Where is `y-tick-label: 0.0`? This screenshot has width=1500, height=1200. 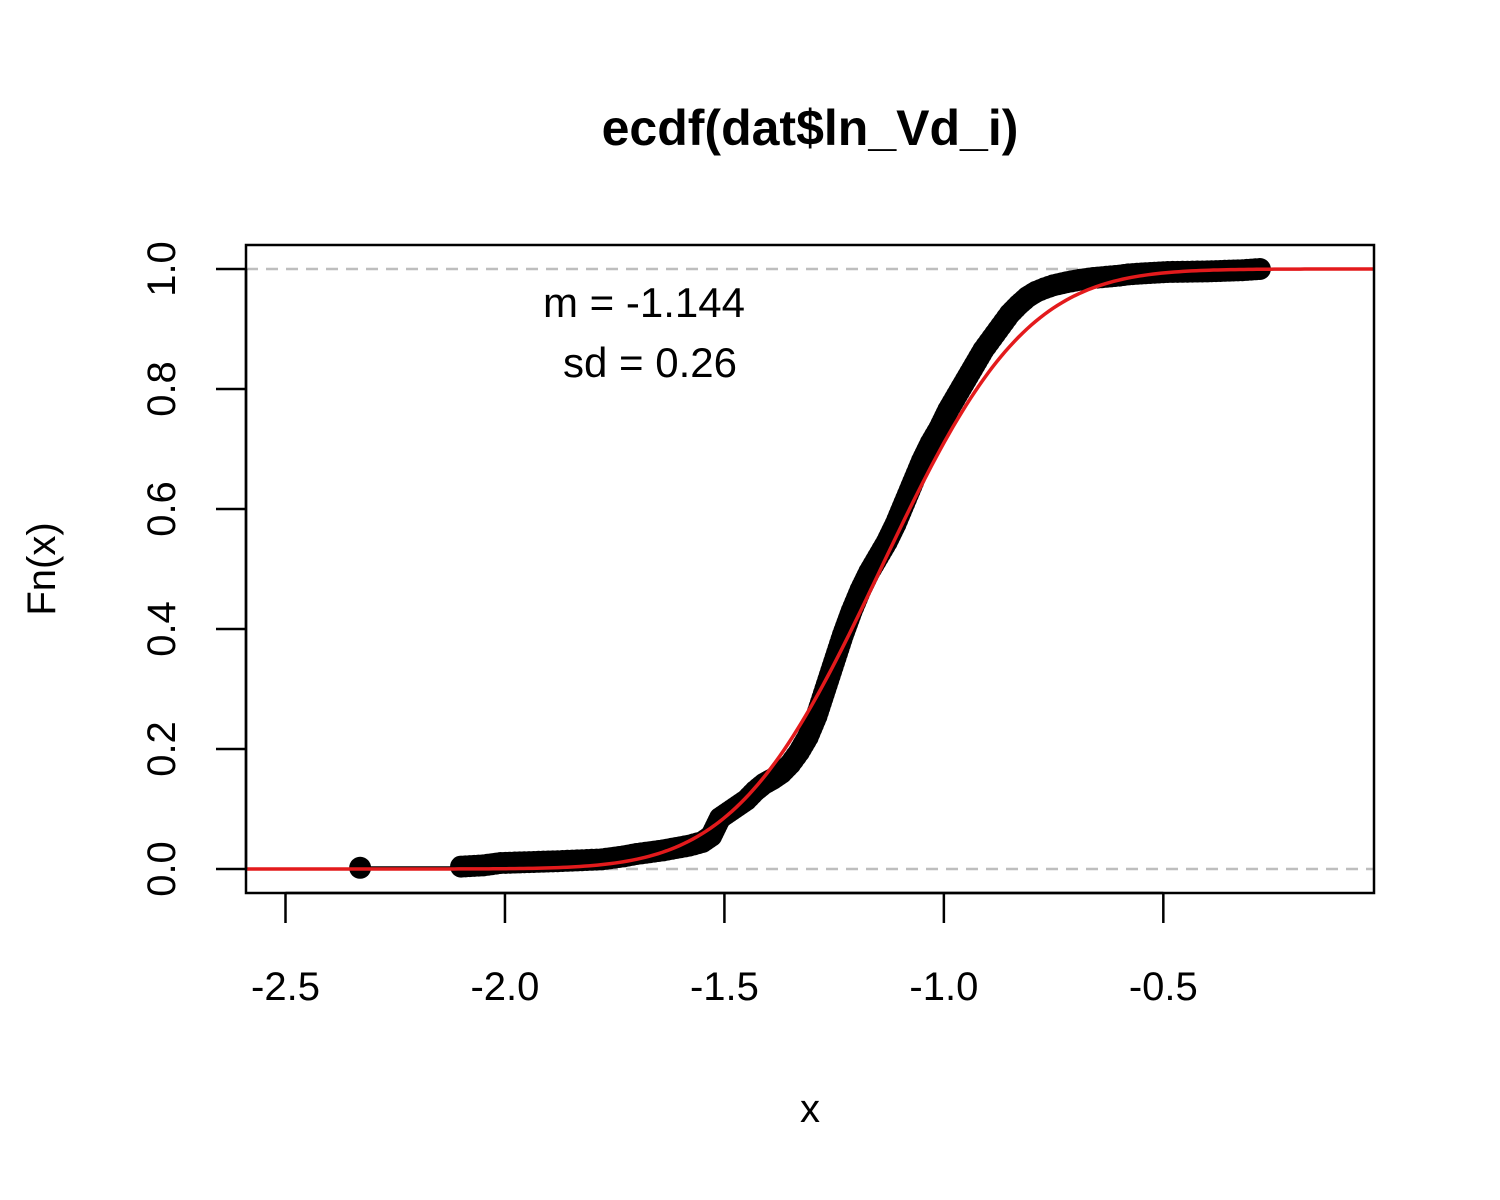 y-tick-label: 0.0 is located at coordinates (162, 869).